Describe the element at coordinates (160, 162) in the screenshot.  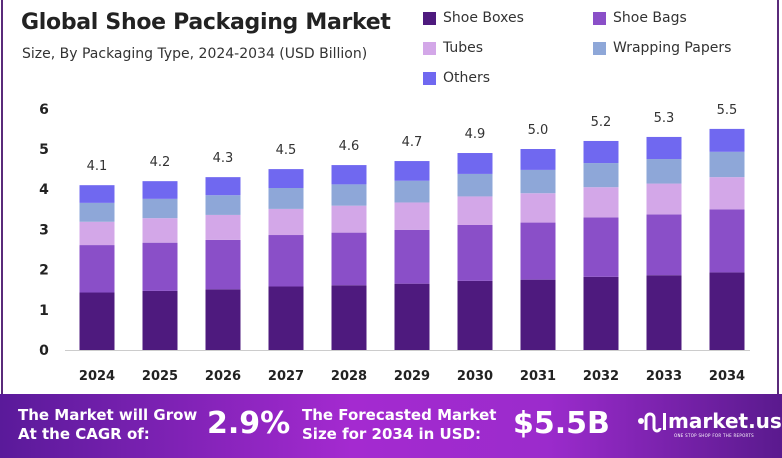
I see `total-label: 4.2` at that location.